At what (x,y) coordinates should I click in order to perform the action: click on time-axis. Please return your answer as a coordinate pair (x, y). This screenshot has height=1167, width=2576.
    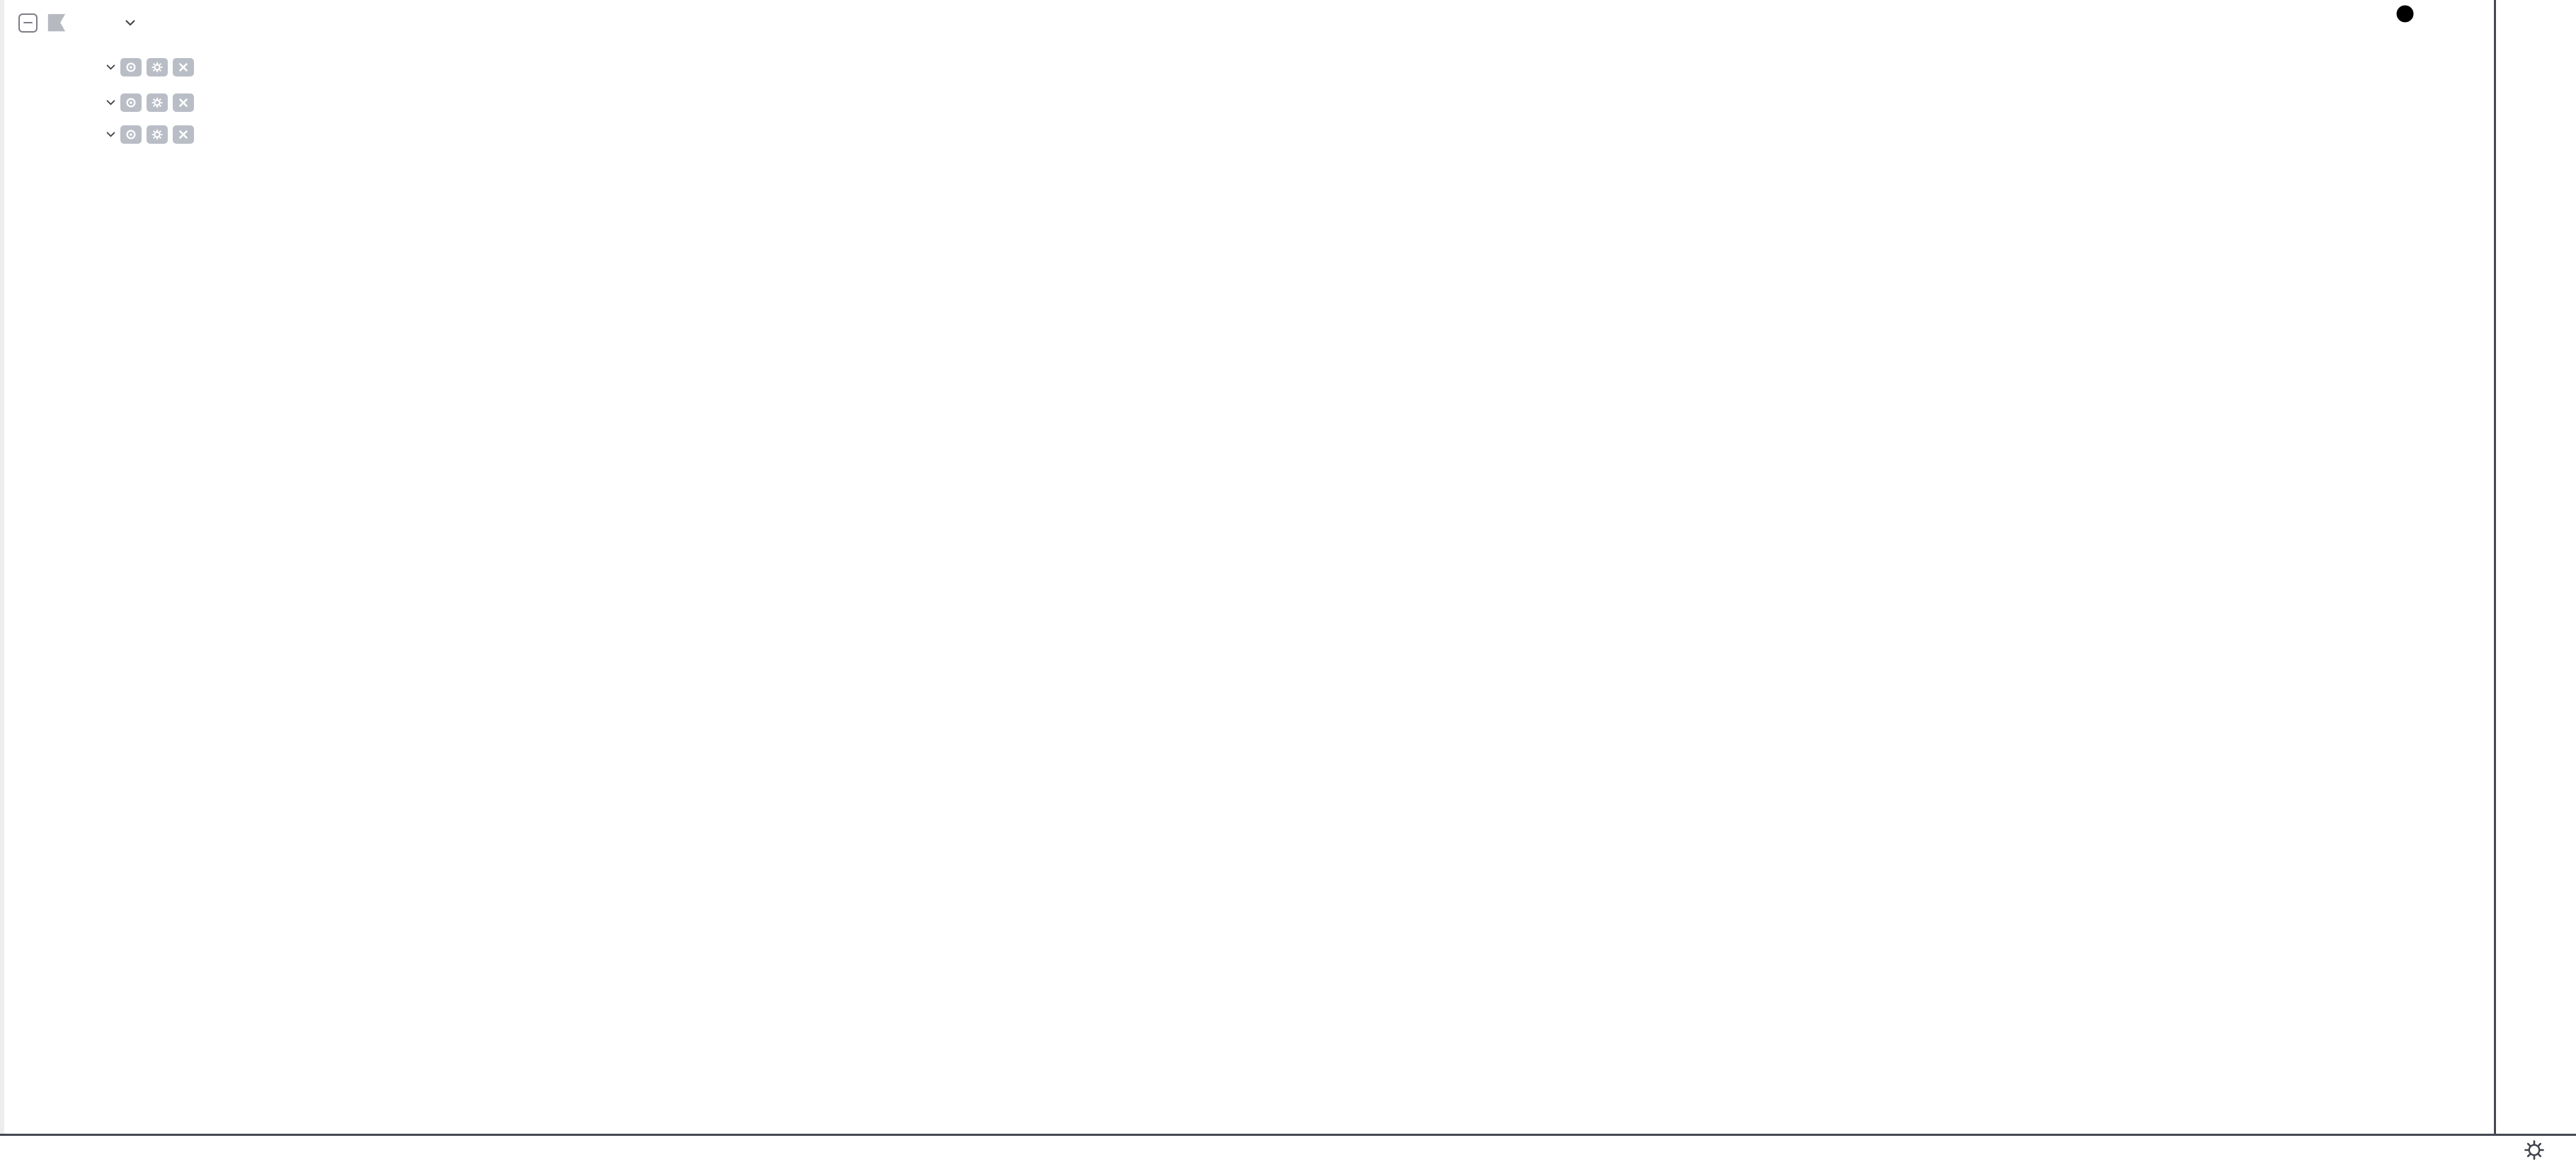
    Looking at the image, I should click on (1288, 1150).